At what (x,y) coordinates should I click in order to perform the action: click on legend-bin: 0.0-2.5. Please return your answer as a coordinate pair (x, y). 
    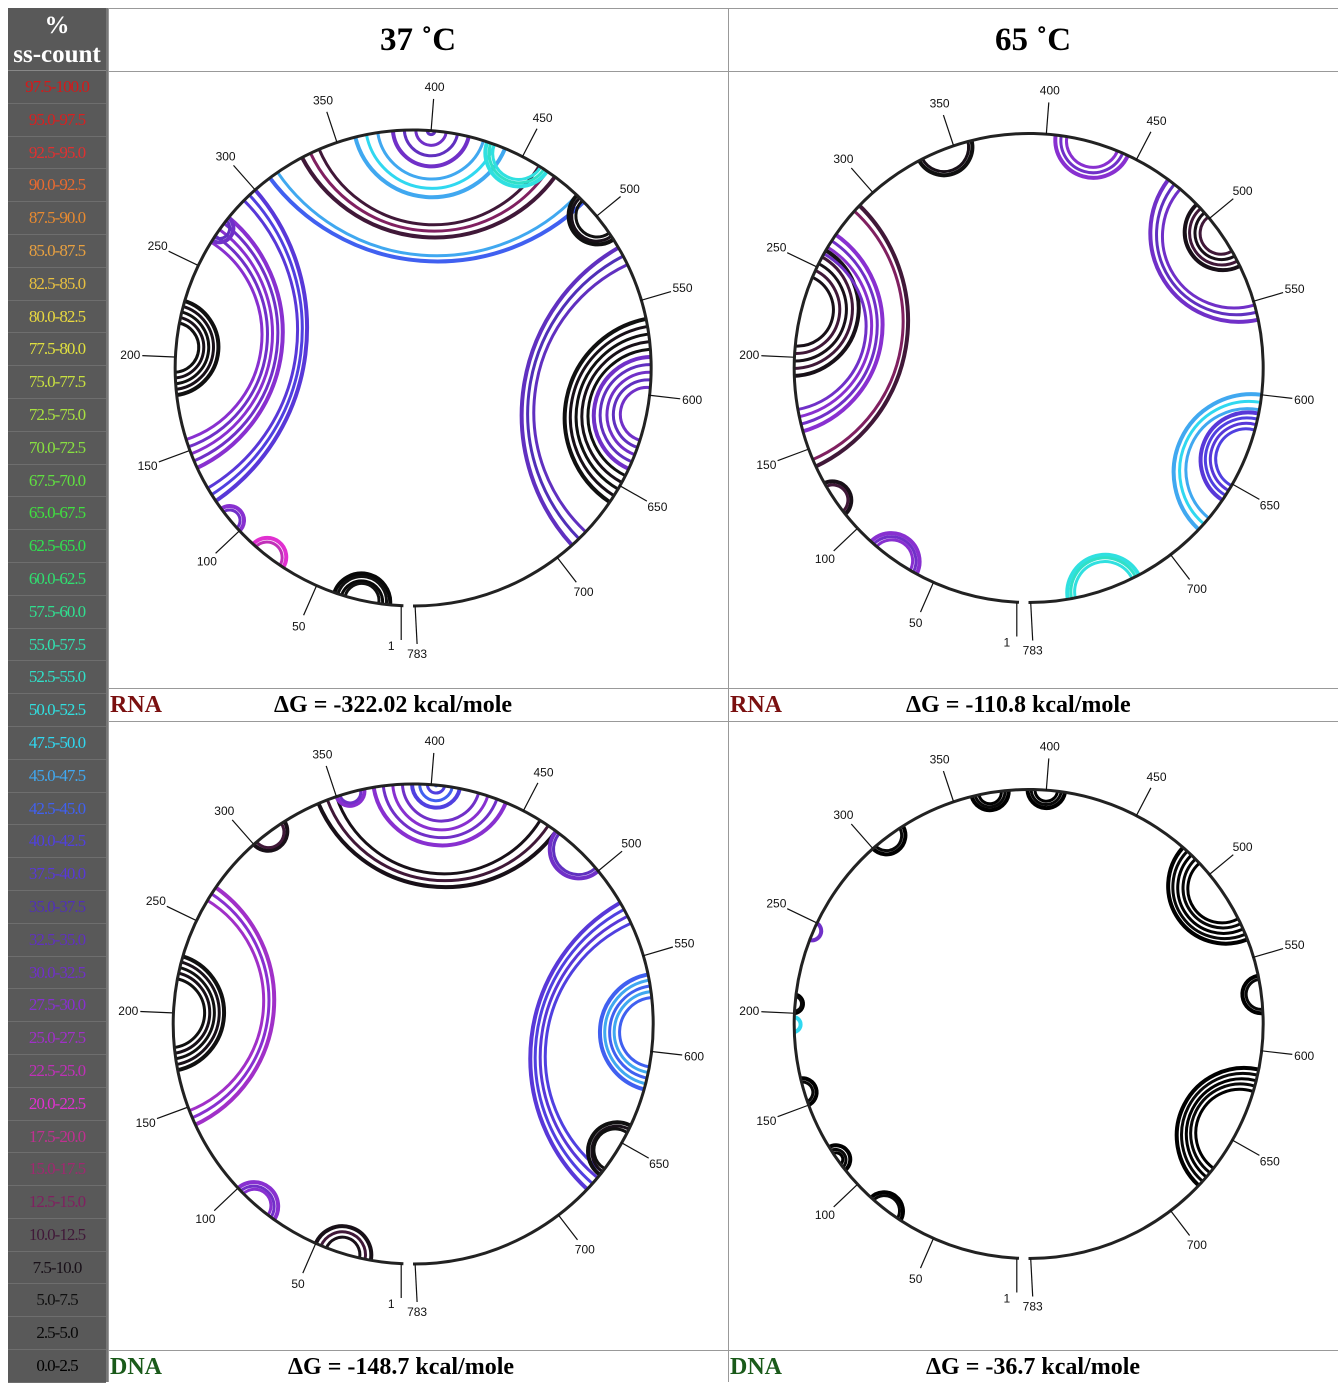
    Looking at the image, I should click on (57, 1366).